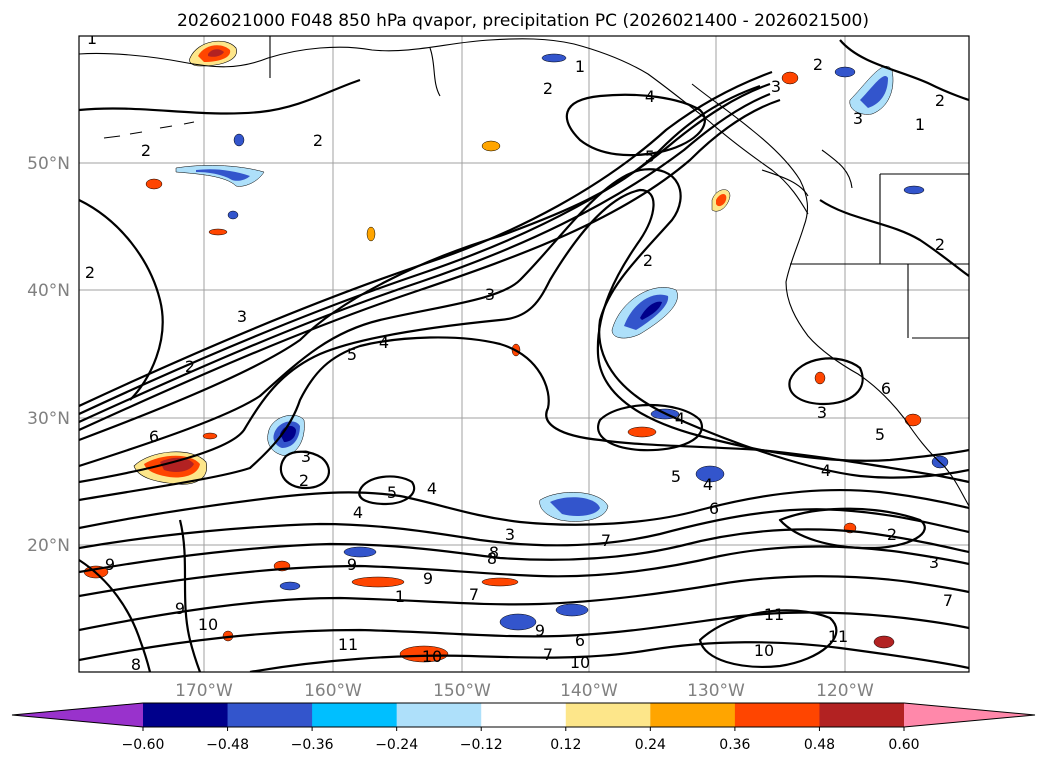 The width and height of the screenshot is (1047, 765). What do you see at coordinates (312, 745) in the screenshot?
I see `colorbar-tick-label: −0.36` at bounding box center [312, 745].